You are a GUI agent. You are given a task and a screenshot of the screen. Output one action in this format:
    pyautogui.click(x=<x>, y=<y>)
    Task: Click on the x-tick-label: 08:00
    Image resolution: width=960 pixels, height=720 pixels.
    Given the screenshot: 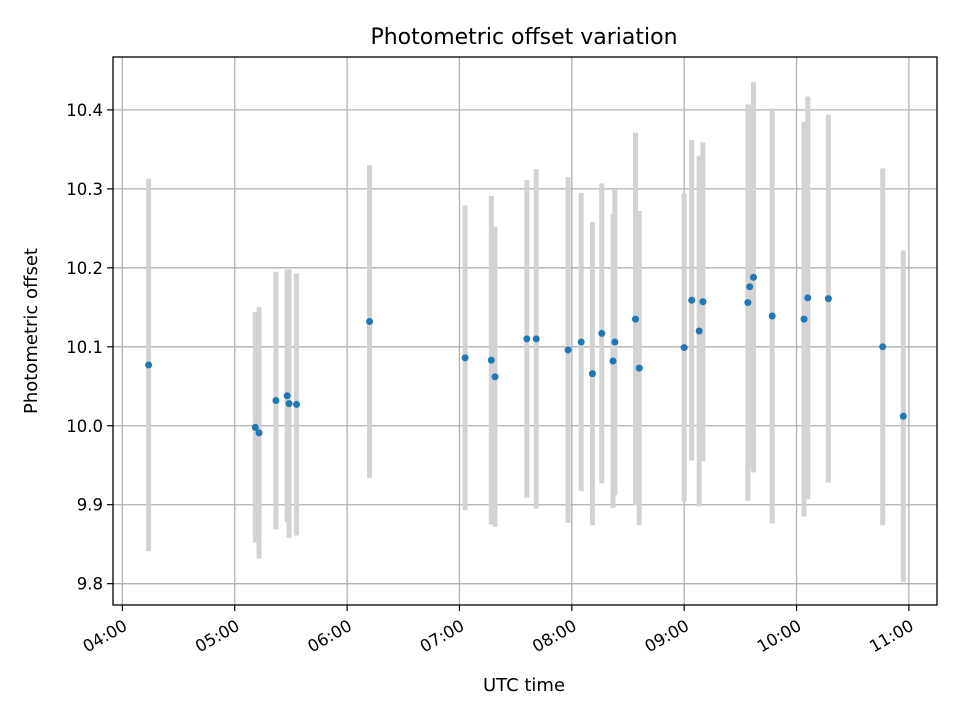 What is the action you would take?
    pyautogui.click(x=554, y=636)
    